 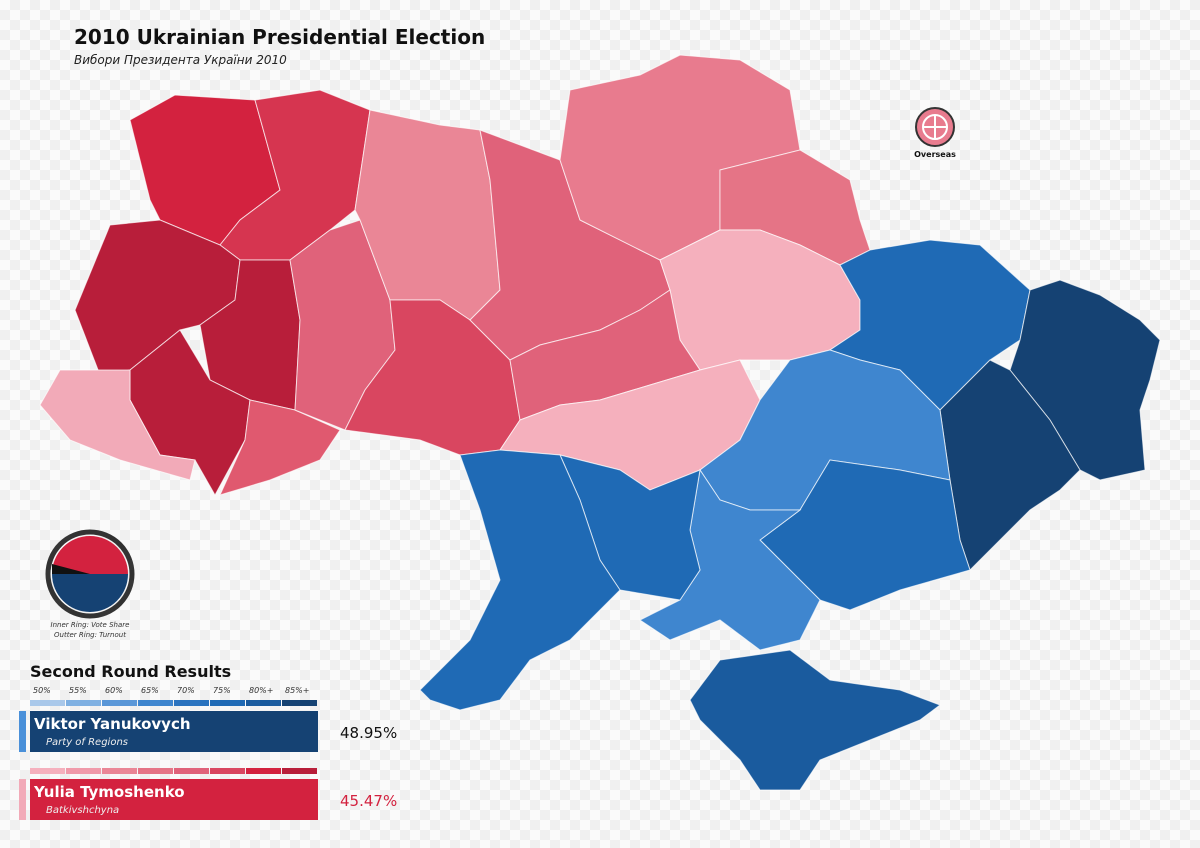 What do you see at coordinates (42, 690) in the screenshot?
I see `scale-label: 50%` at bounding box center [42, 690].